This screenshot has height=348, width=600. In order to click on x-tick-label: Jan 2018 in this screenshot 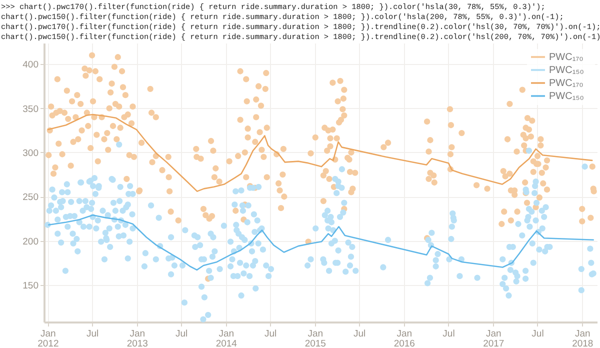, I will do `click(583, 338)`.